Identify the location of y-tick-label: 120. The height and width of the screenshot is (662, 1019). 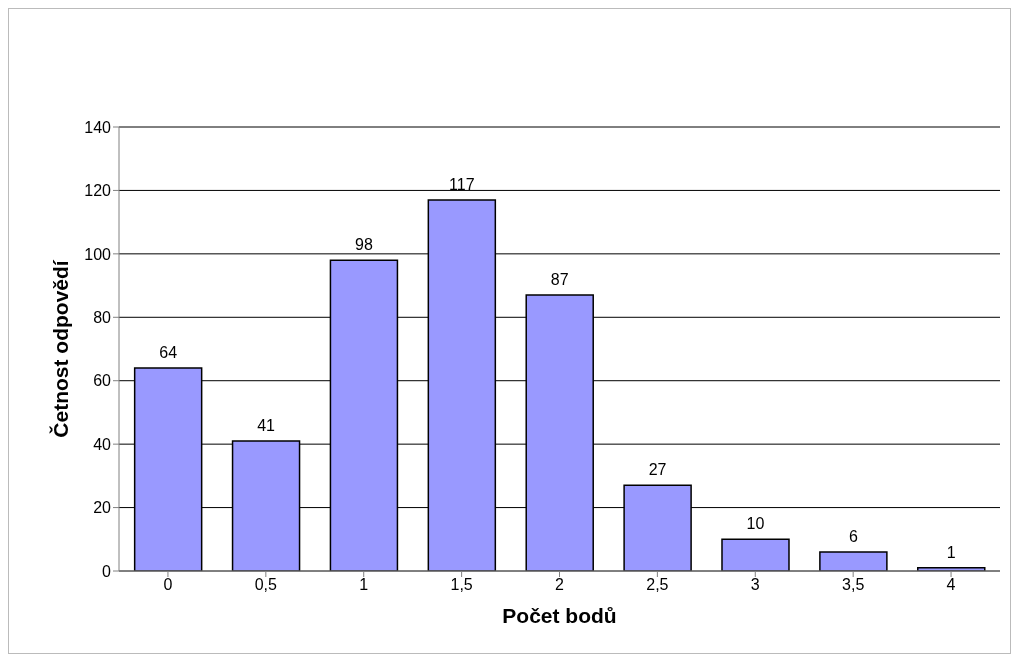
(98, 191).